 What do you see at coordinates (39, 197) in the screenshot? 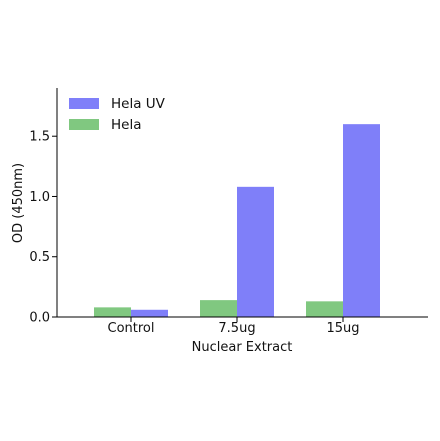
I see `y-tick-label: 1.0` at bounding box center [39, 197].